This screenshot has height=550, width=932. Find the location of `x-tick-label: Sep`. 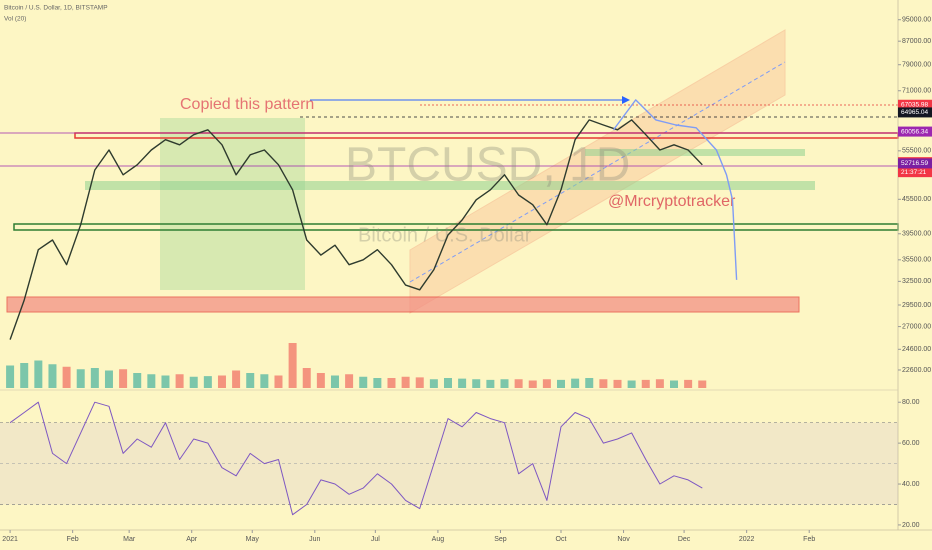

x-tick-label: Sep is located at coordinates (500, 539).